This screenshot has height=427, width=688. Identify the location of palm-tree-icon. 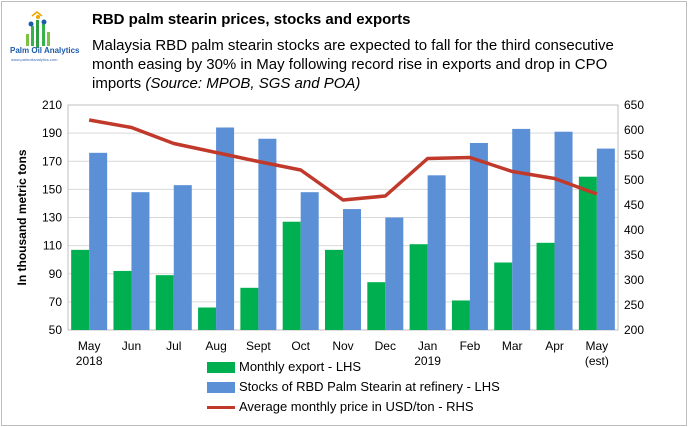
(38, 29).